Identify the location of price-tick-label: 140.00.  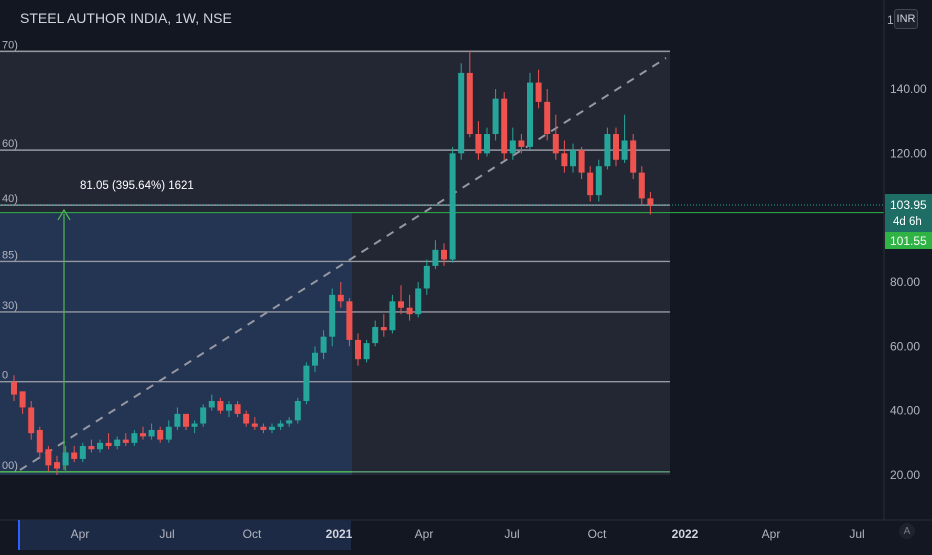
(908, 89).